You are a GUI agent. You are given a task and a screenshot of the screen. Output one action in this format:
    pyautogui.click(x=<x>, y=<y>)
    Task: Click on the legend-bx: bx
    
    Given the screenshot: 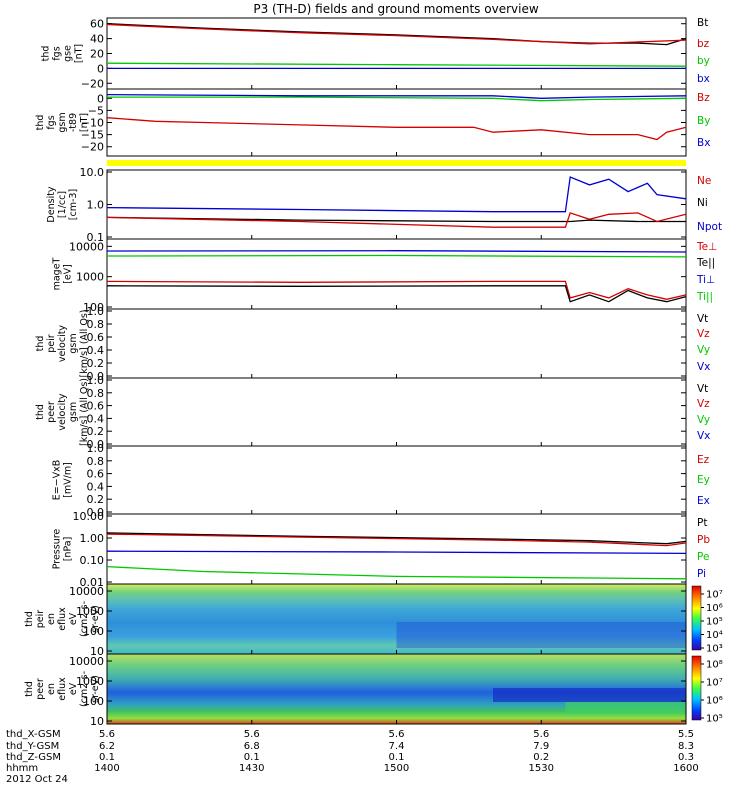 What is the action you would take?
    pyautogui.click(x=703, y=79)
    